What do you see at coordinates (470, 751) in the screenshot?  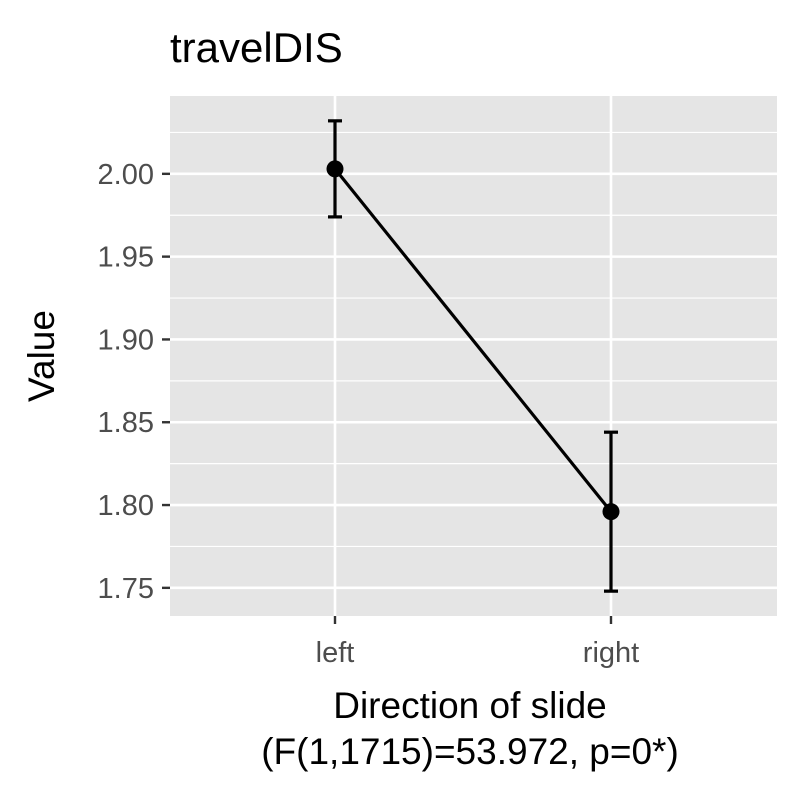 I see `x-axis-subtitle: (F(1,1715)=53.972, p=0*)` at bounding box center [470, 751].